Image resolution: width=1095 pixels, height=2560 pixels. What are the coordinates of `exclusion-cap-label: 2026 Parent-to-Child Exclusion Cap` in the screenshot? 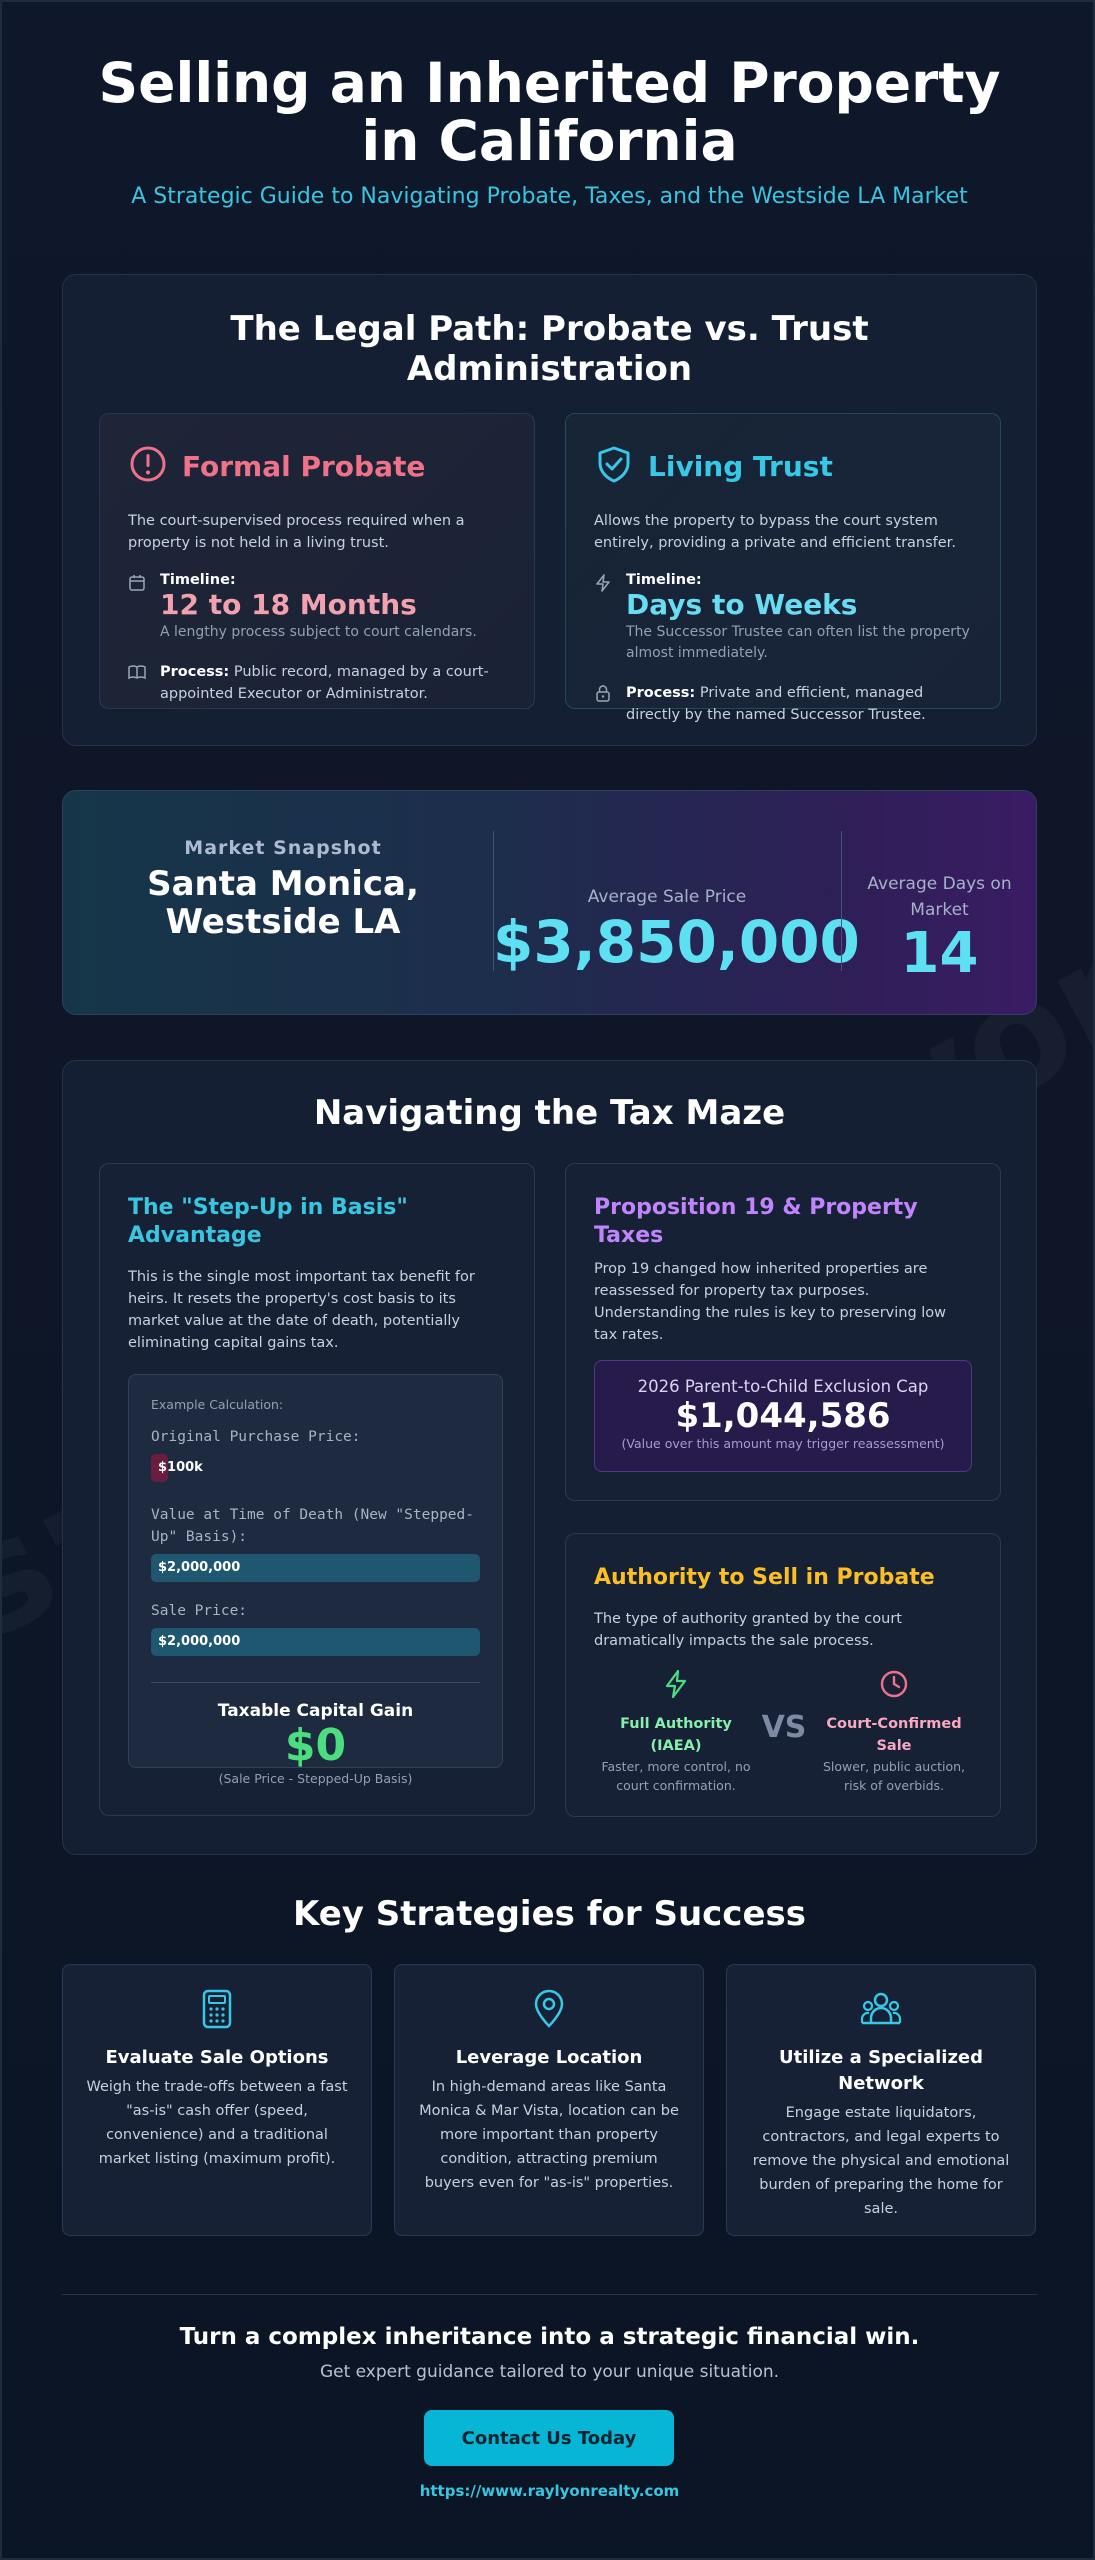 It's located at (783, 1386).